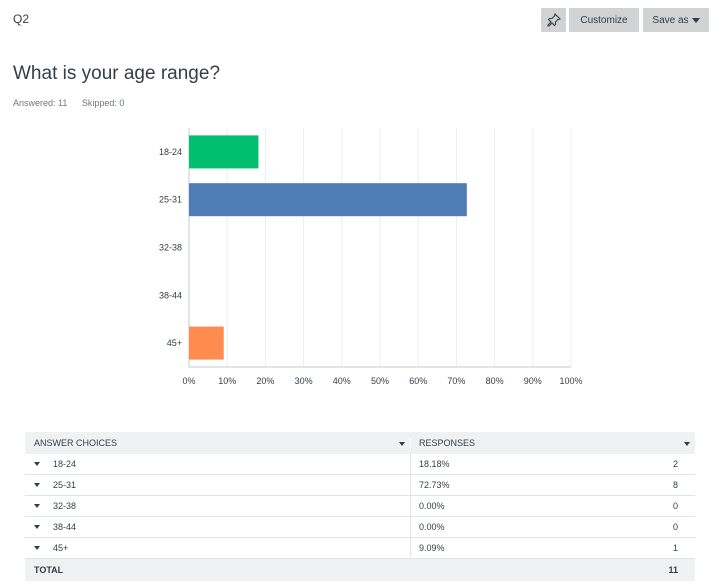 This screenshot has height=585, width=717. What do you see at coordinates (265, 381) in the screenshot?
I see `x-tick-label: 20%` at bounding box center [265, 381].